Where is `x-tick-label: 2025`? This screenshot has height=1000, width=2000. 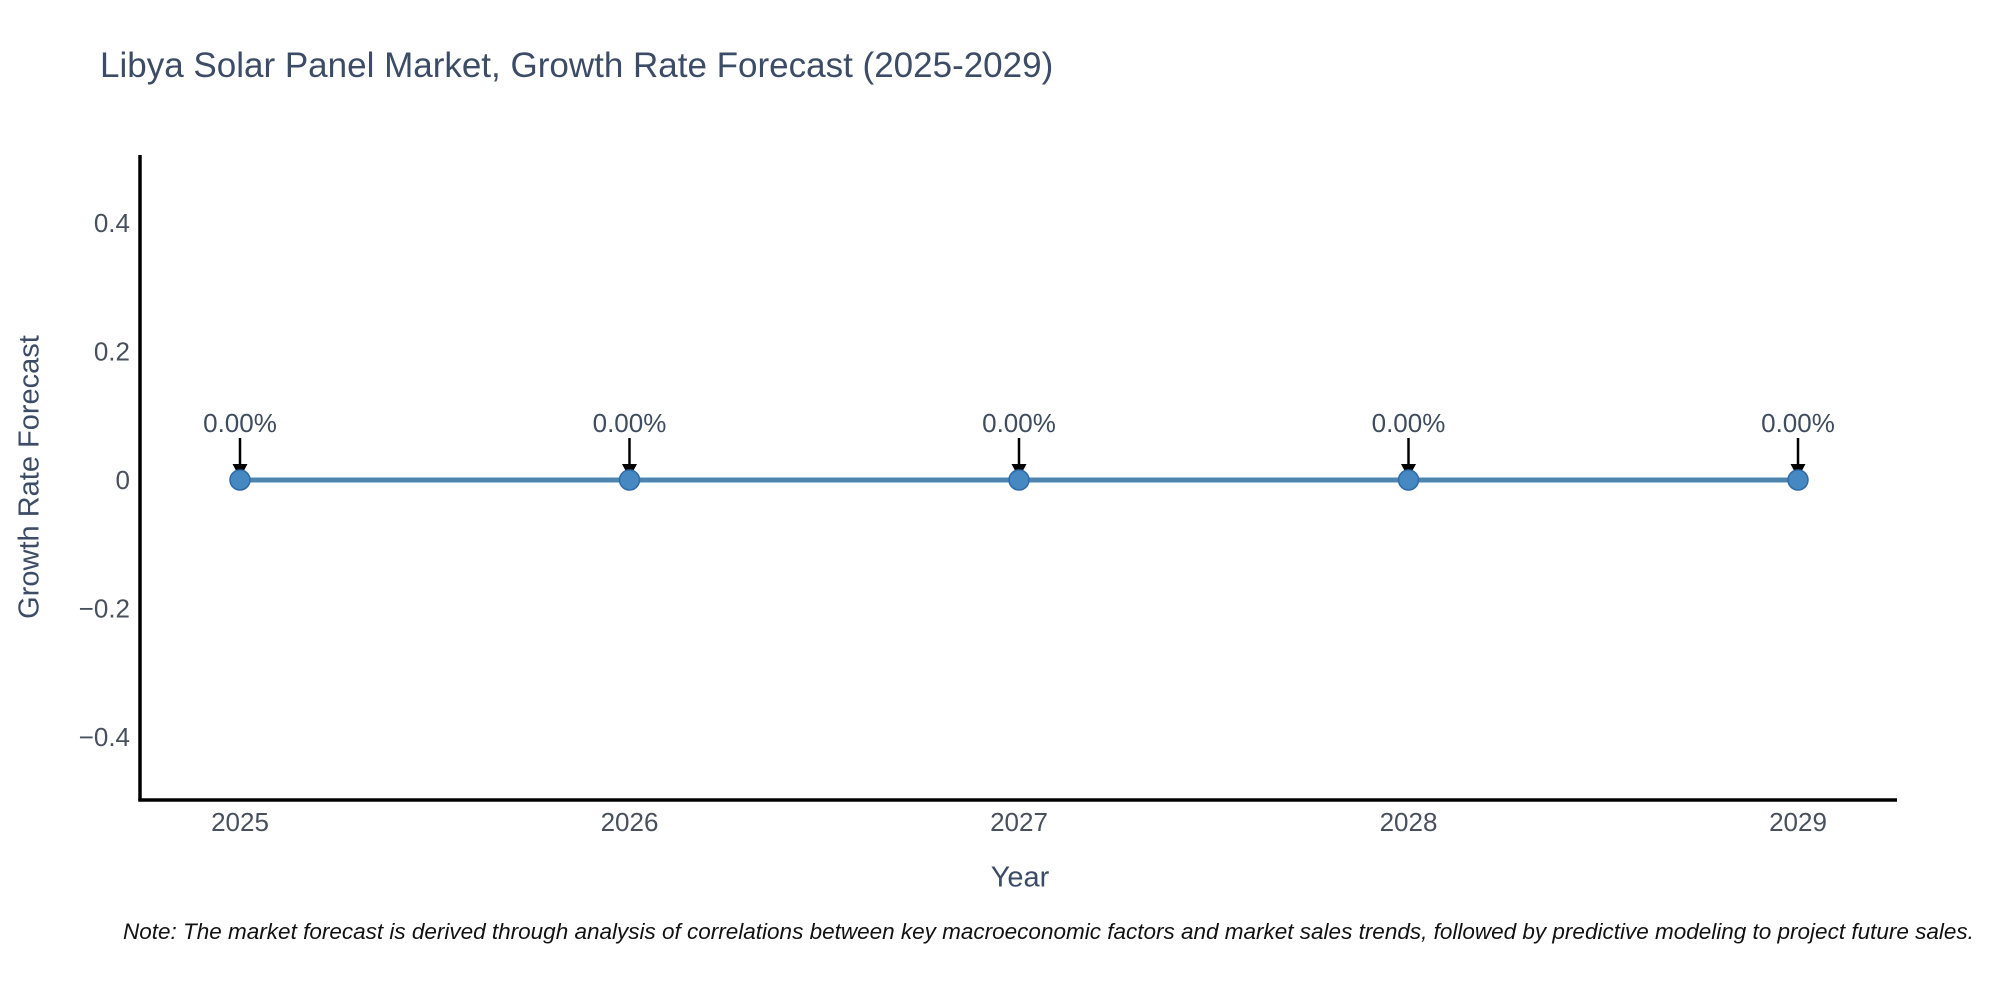 x-tick-label: 2025 is located at coordinates (240, 822).